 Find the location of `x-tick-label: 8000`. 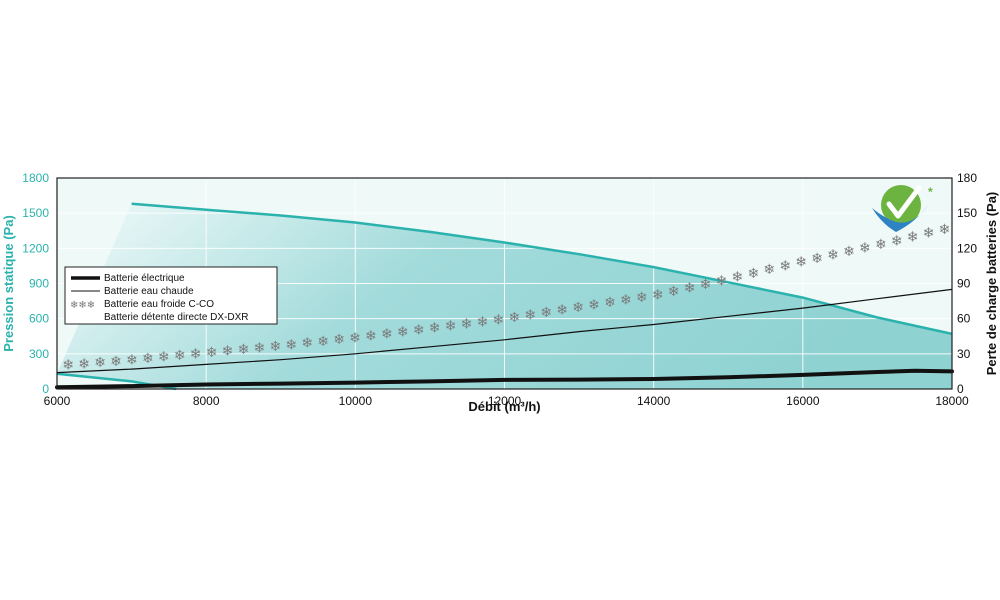

x-tick-label: 8000 is located at coordinates (206, 401).